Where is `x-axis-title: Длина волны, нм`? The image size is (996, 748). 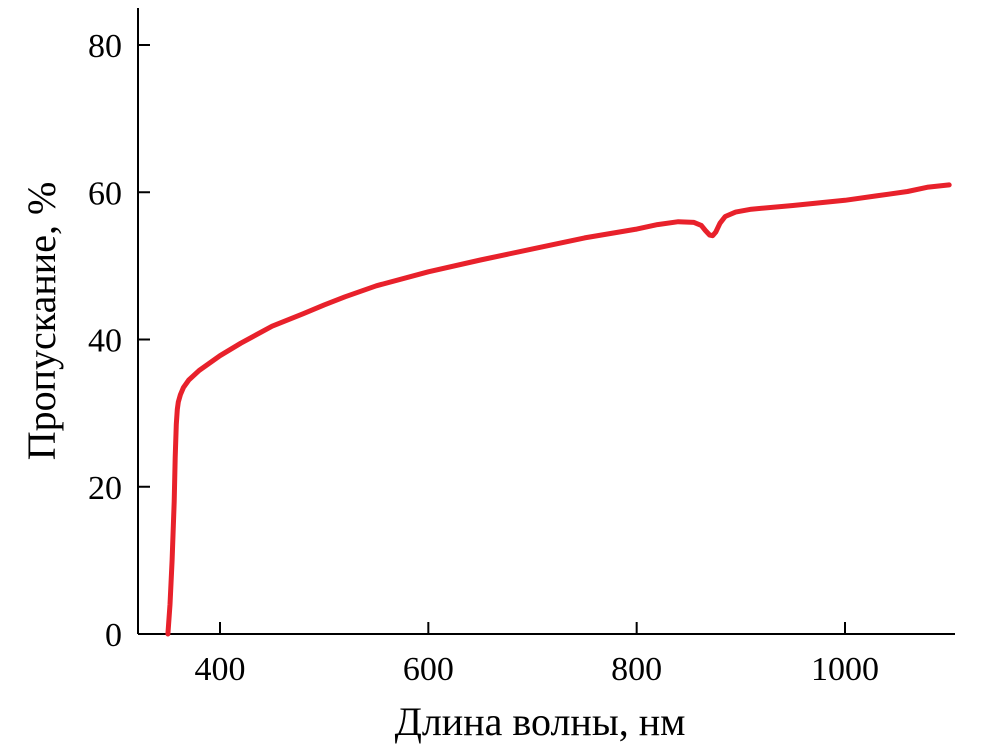
x-axis-title: Длина волны, нм is located at coordinates (540, 721).